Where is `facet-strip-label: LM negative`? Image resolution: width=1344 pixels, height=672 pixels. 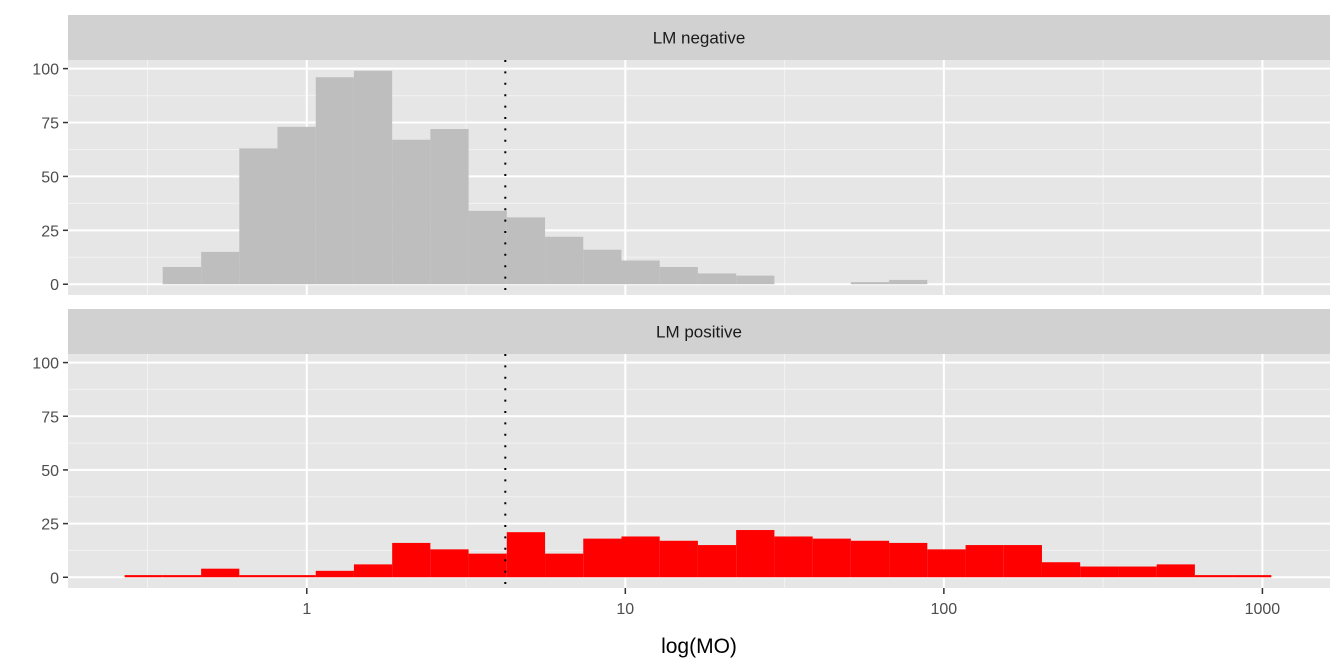
facet-strip-label: LM negative is located at coordinates (699, 38).